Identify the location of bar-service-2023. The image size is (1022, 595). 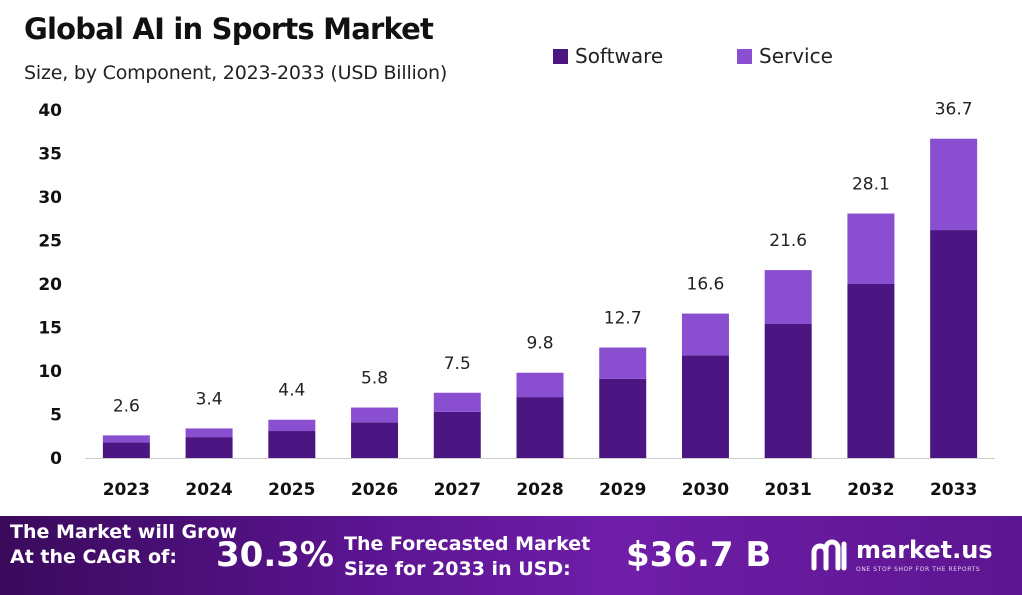
(126, 439).